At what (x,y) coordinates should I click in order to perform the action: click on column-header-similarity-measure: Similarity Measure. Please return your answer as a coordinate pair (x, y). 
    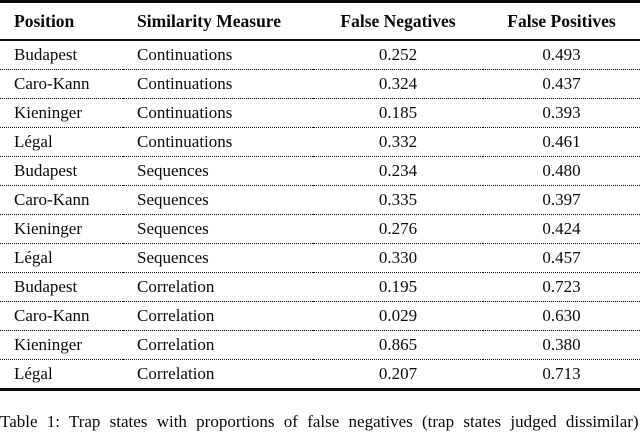
    Looking at the image, I should click on (218, 21).